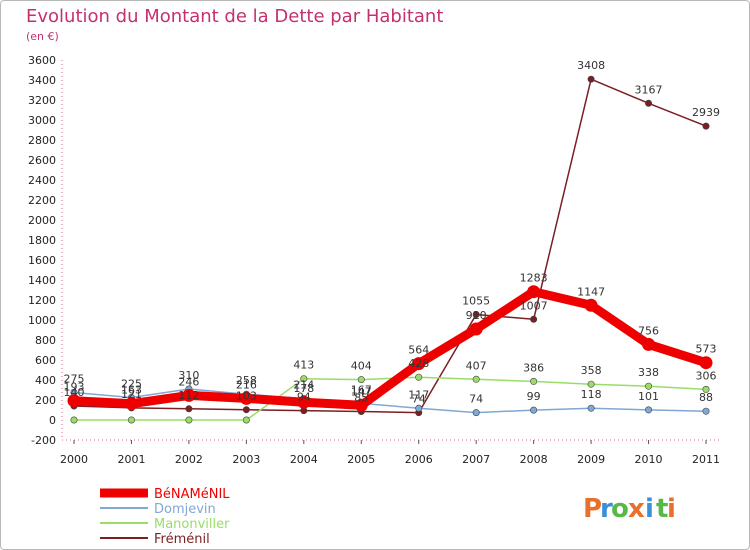 The height and width of the screenshot is (550, 750). What do you see at coordinates (591, 370) in the screenshot?
I see `data-label: 358` at bounding box center [591, 370].